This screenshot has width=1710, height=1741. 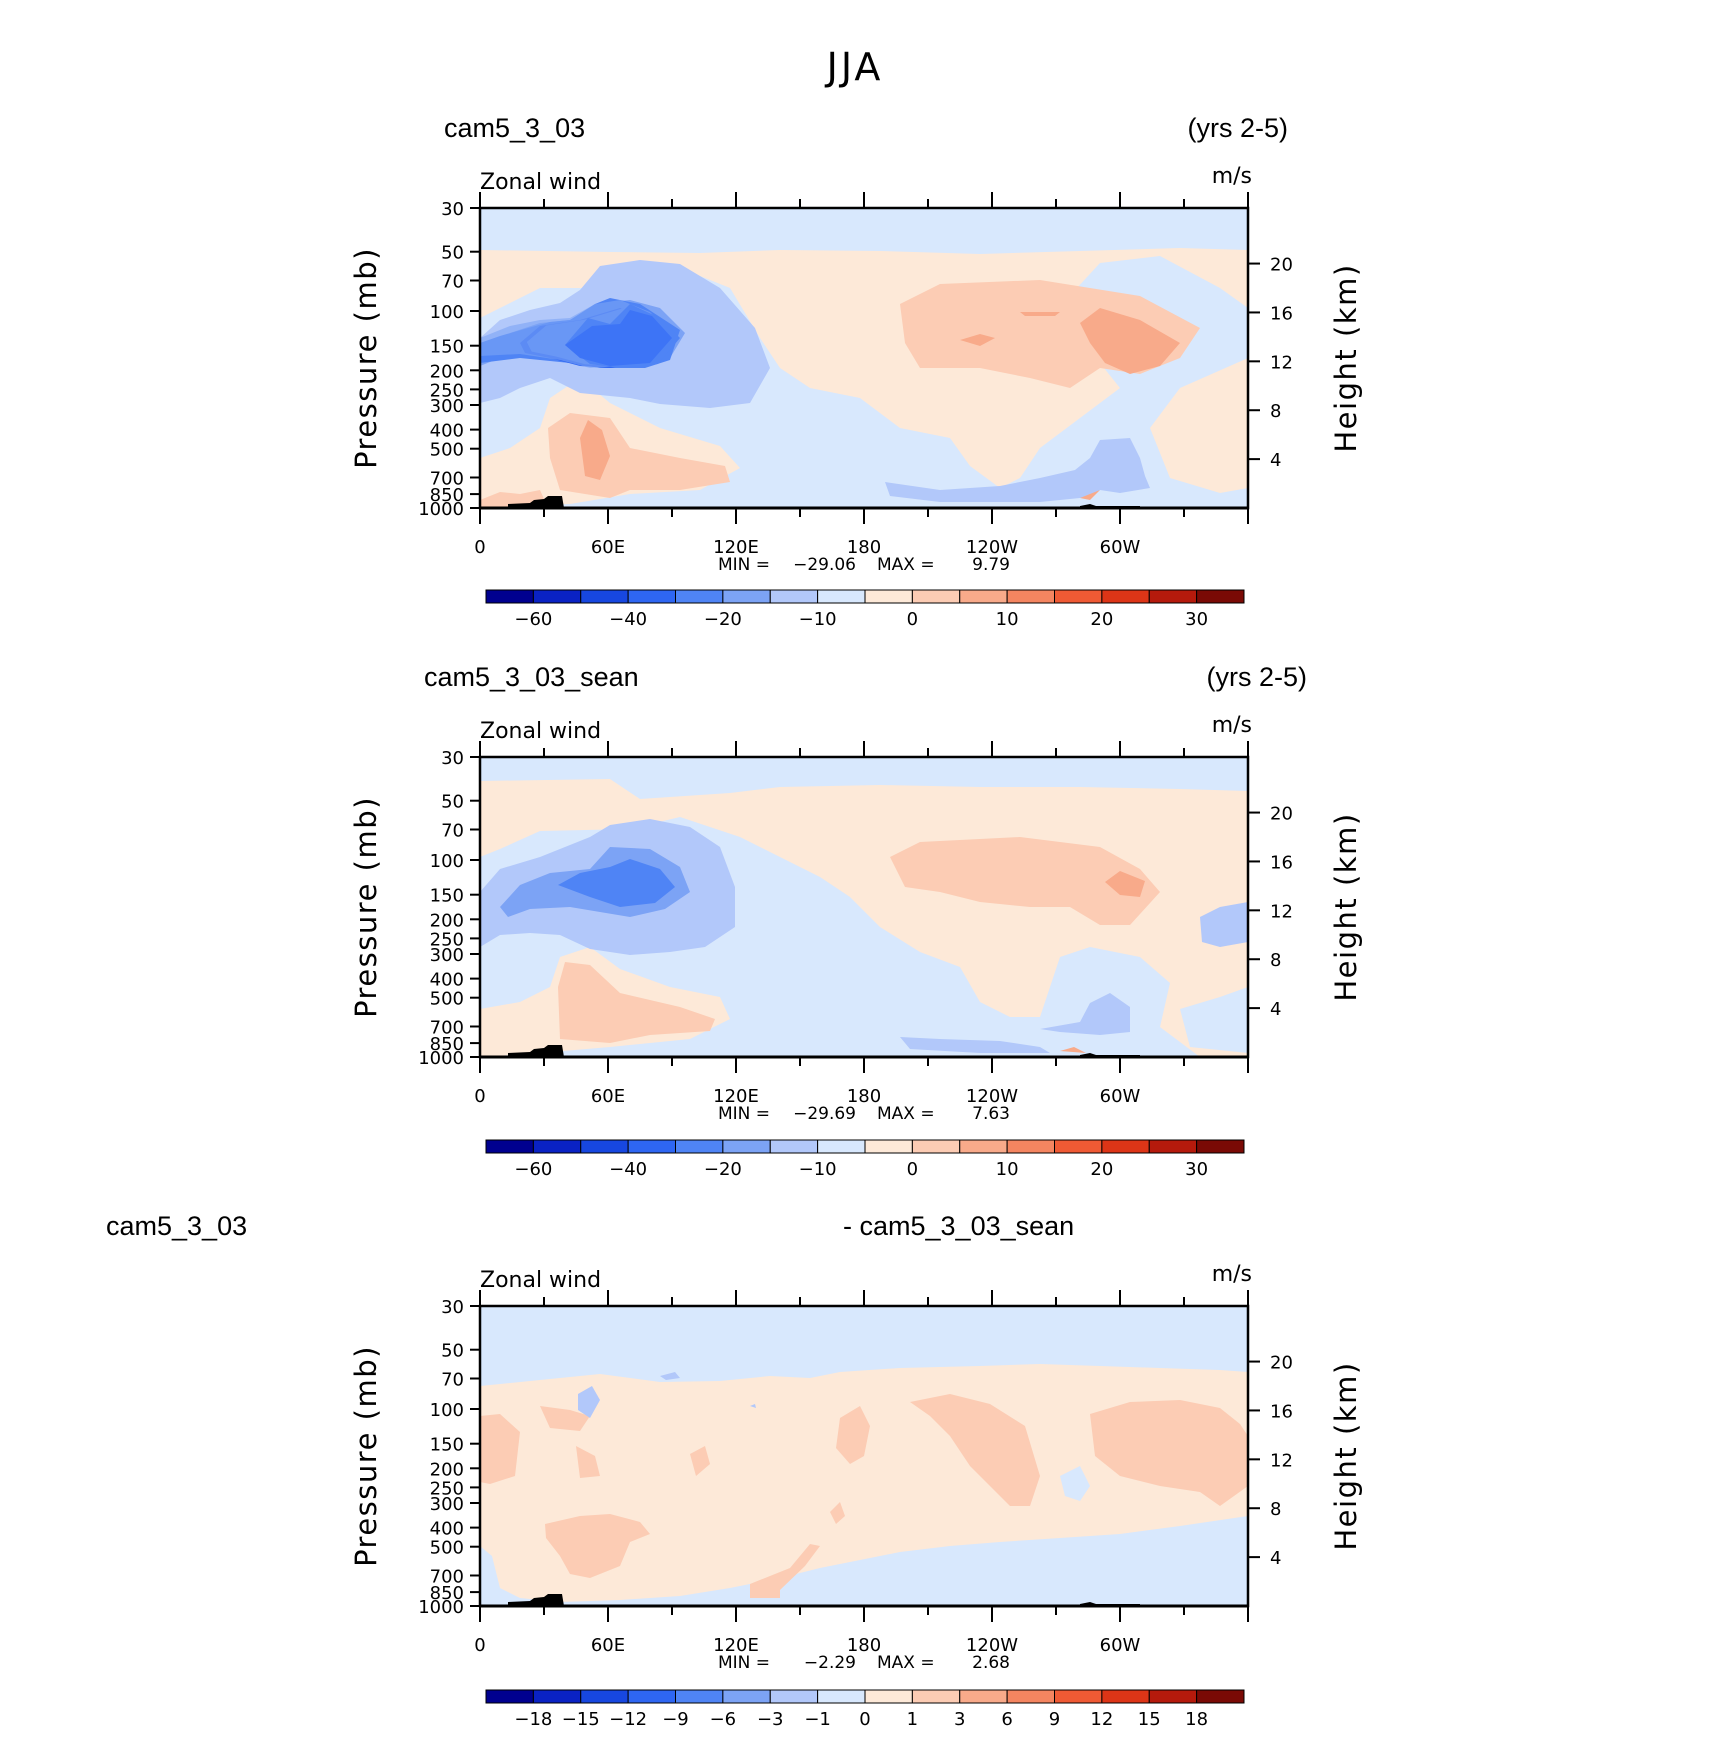 I want to click on max-value: 9.79, so click(x=991, y=565).